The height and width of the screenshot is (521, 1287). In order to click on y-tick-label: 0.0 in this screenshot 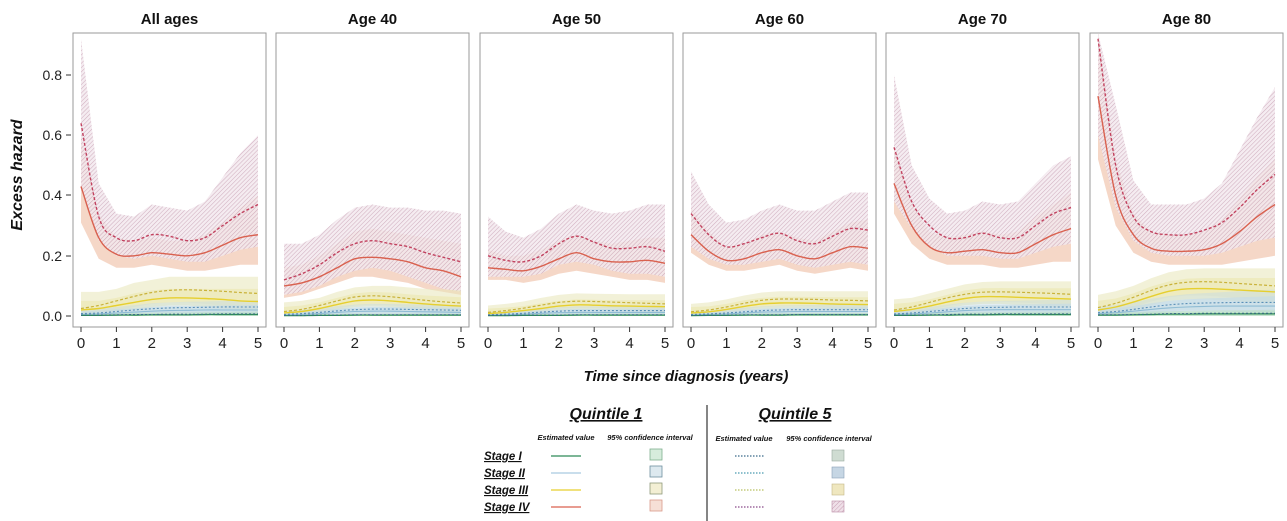, I will do `click(53, 316)`.